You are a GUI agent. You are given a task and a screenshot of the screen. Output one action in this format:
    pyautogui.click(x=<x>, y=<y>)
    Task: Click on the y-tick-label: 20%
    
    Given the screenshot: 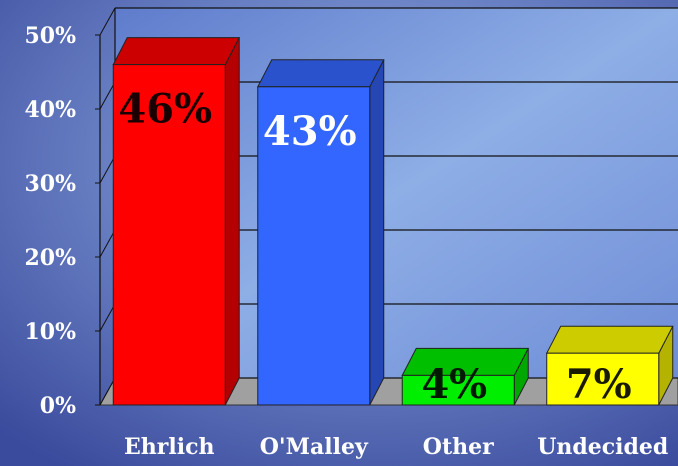 What is the action you would take?
    pyautogui.click(x=50, y=258)
    